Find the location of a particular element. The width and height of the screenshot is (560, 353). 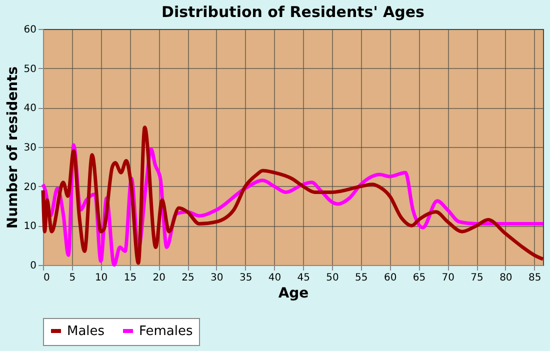

x-tick-label: 35 is located at coordinates (245, 278).